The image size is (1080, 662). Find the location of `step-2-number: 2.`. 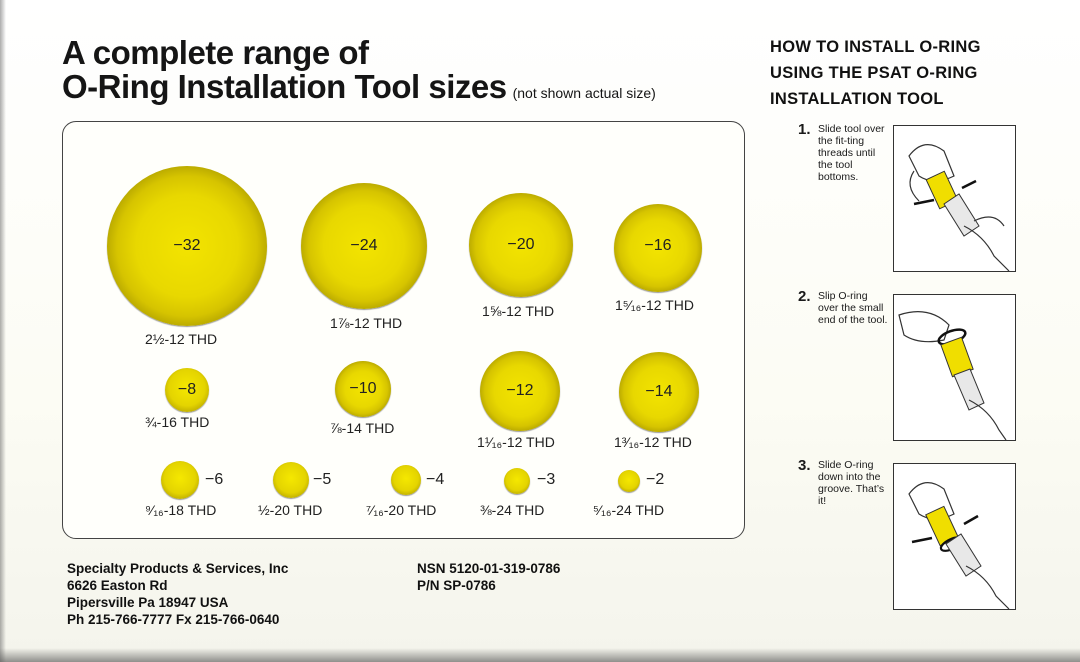

step-2-number: 2. is located at coordinates (804, 296).